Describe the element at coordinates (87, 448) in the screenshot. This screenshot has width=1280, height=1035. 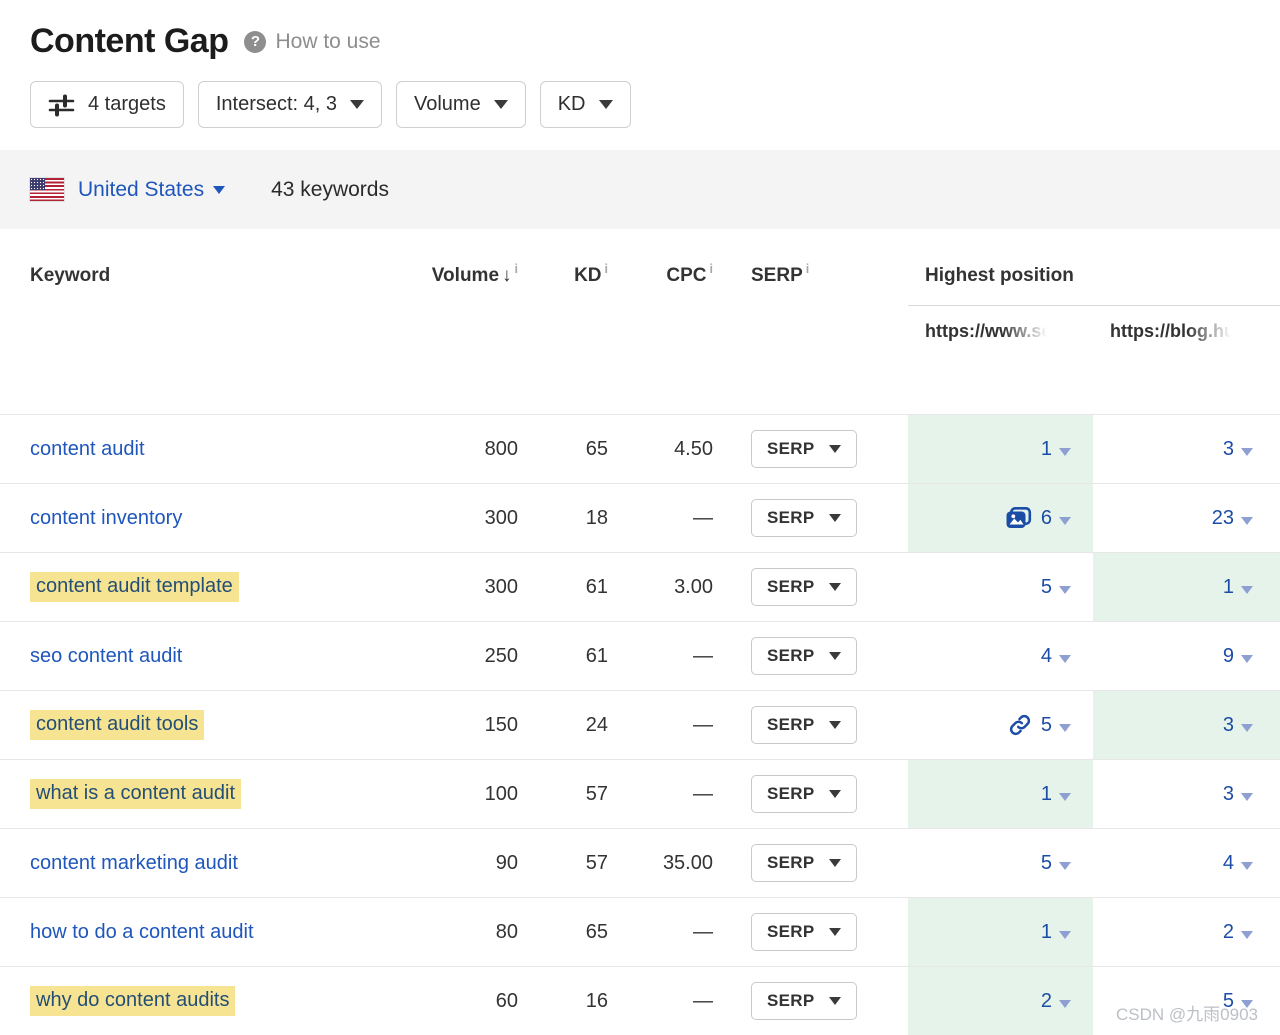
I see `keyword-link: content audit` at that location.